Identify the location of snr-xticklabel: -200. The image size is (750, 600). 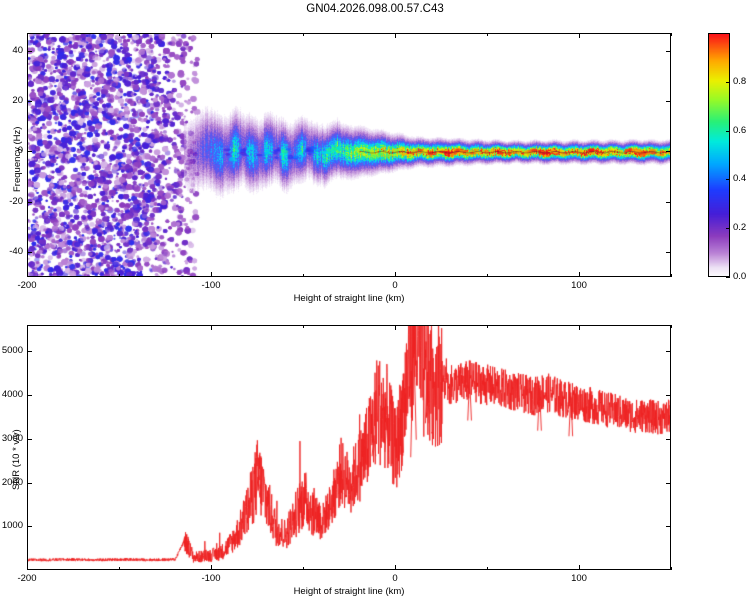
(27, 578).